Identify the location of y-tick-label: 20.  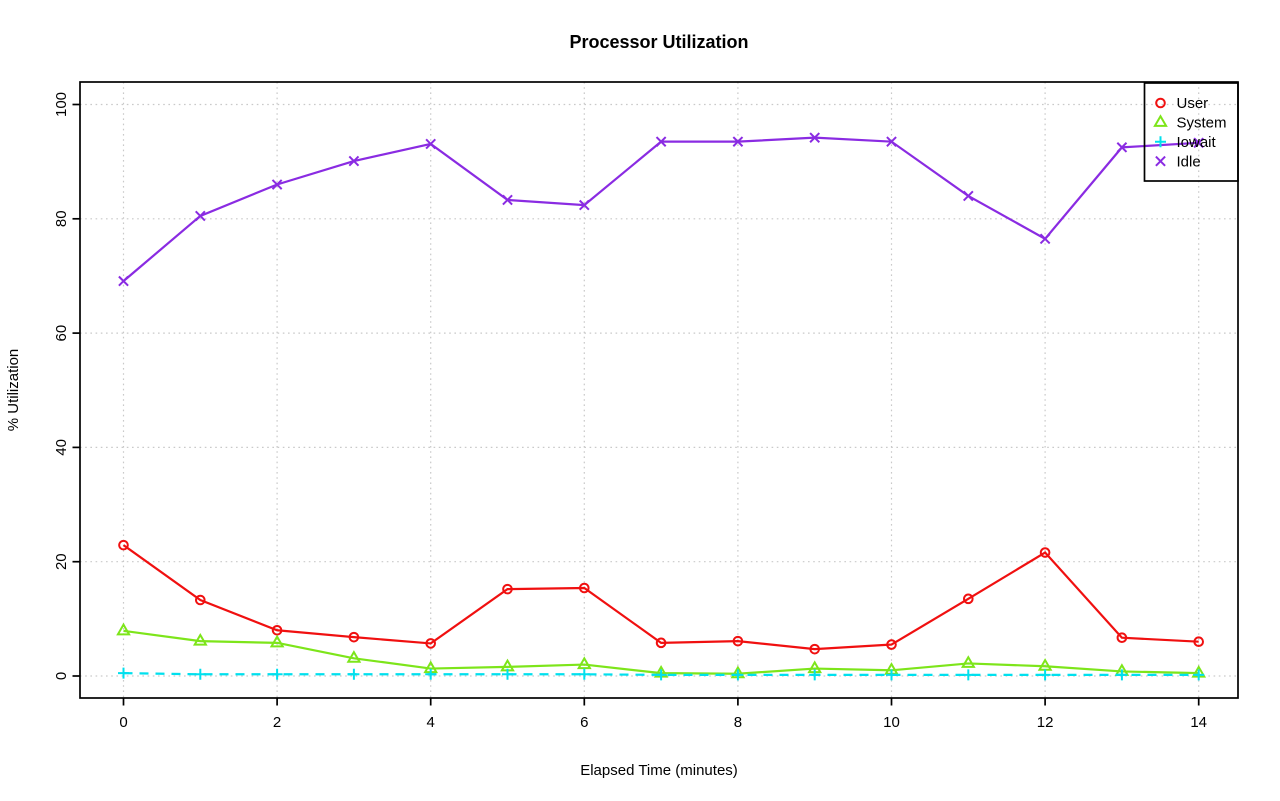
(61, 561).